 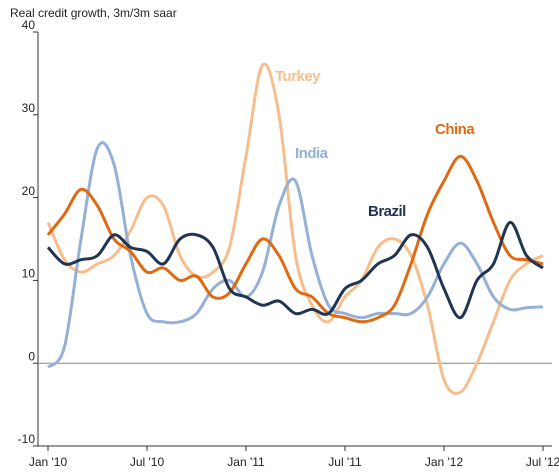 What do you see at coordinates (48, 462) in the screenshot?
I see `x-tick-label: Jan '10` at bounding box center [48, 462].